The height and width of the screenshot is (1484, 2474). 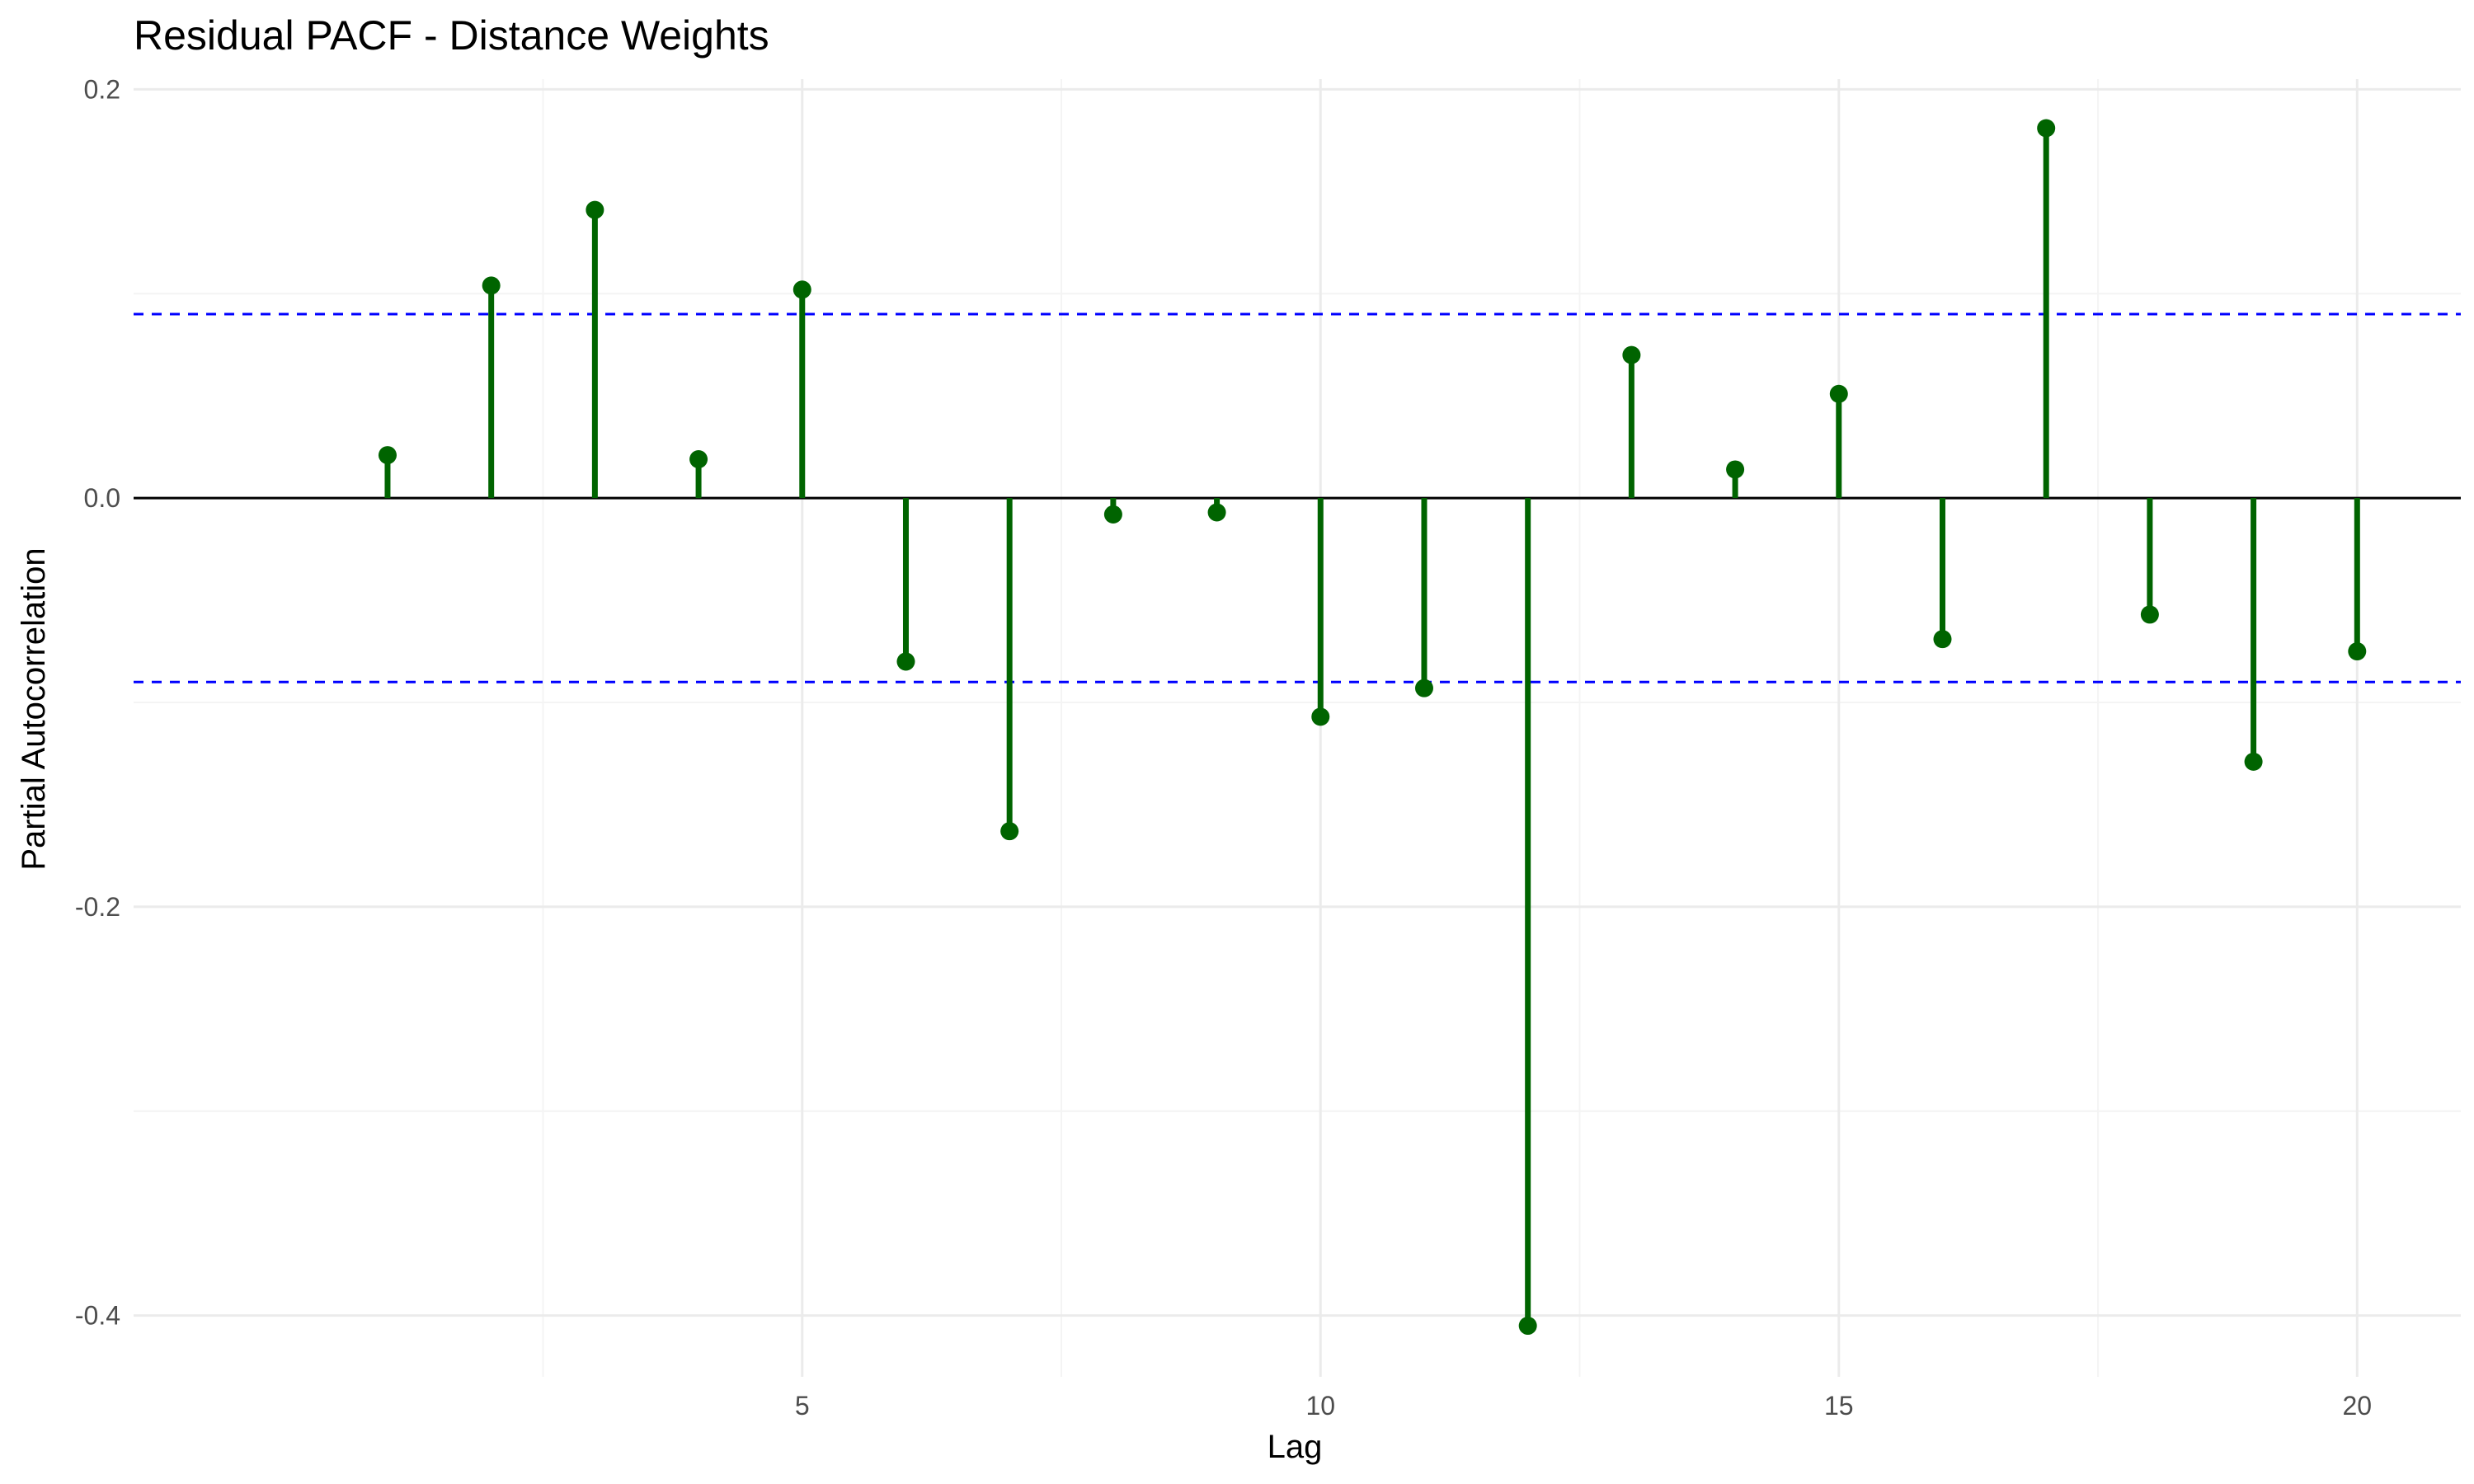 I want to click on y-tick-label: -0.2, so click(x=97, y=907).